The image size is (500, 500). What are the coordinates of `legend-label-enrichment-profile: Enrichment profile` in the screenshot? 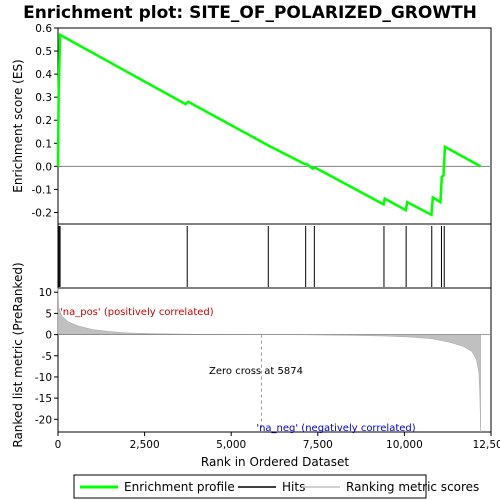 It's located at (179, 487).